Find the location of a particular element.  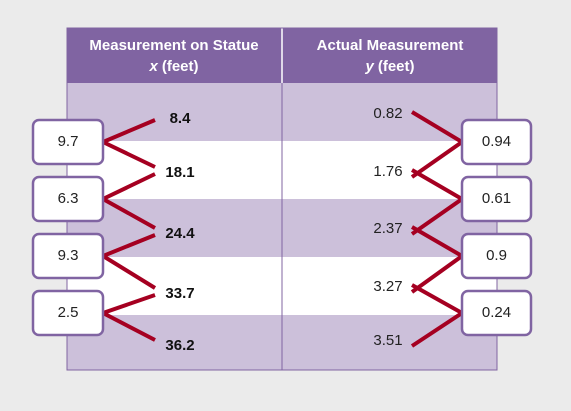

difference: 0.9 is located at coordinates (496, 255).